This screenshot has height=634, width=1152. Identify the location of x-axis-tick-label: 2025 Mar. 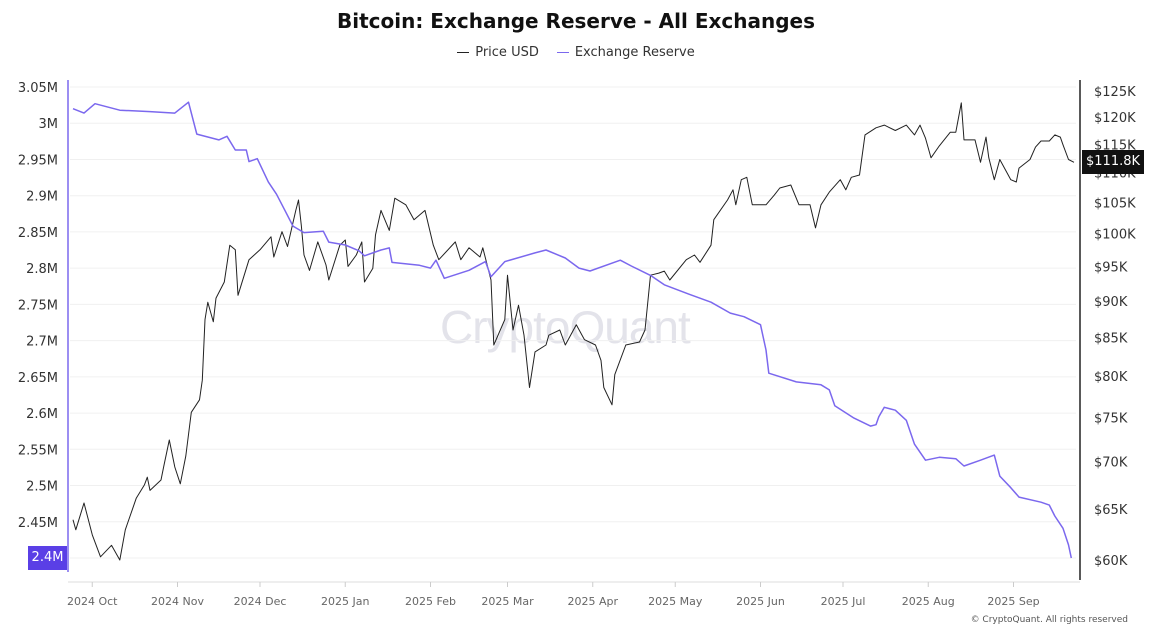
(507, 601).